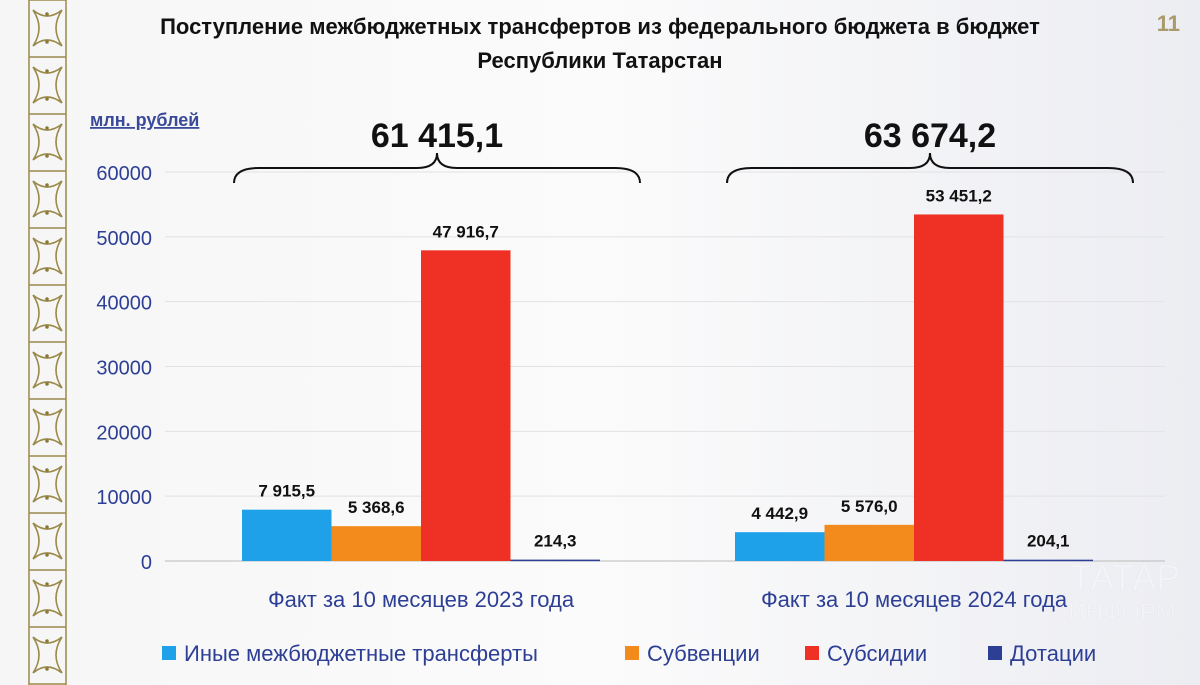  Describe the element at coordinates (599, 60) in the screenshot. I see `chart-title-line2: Республики Татарстан` at that location.